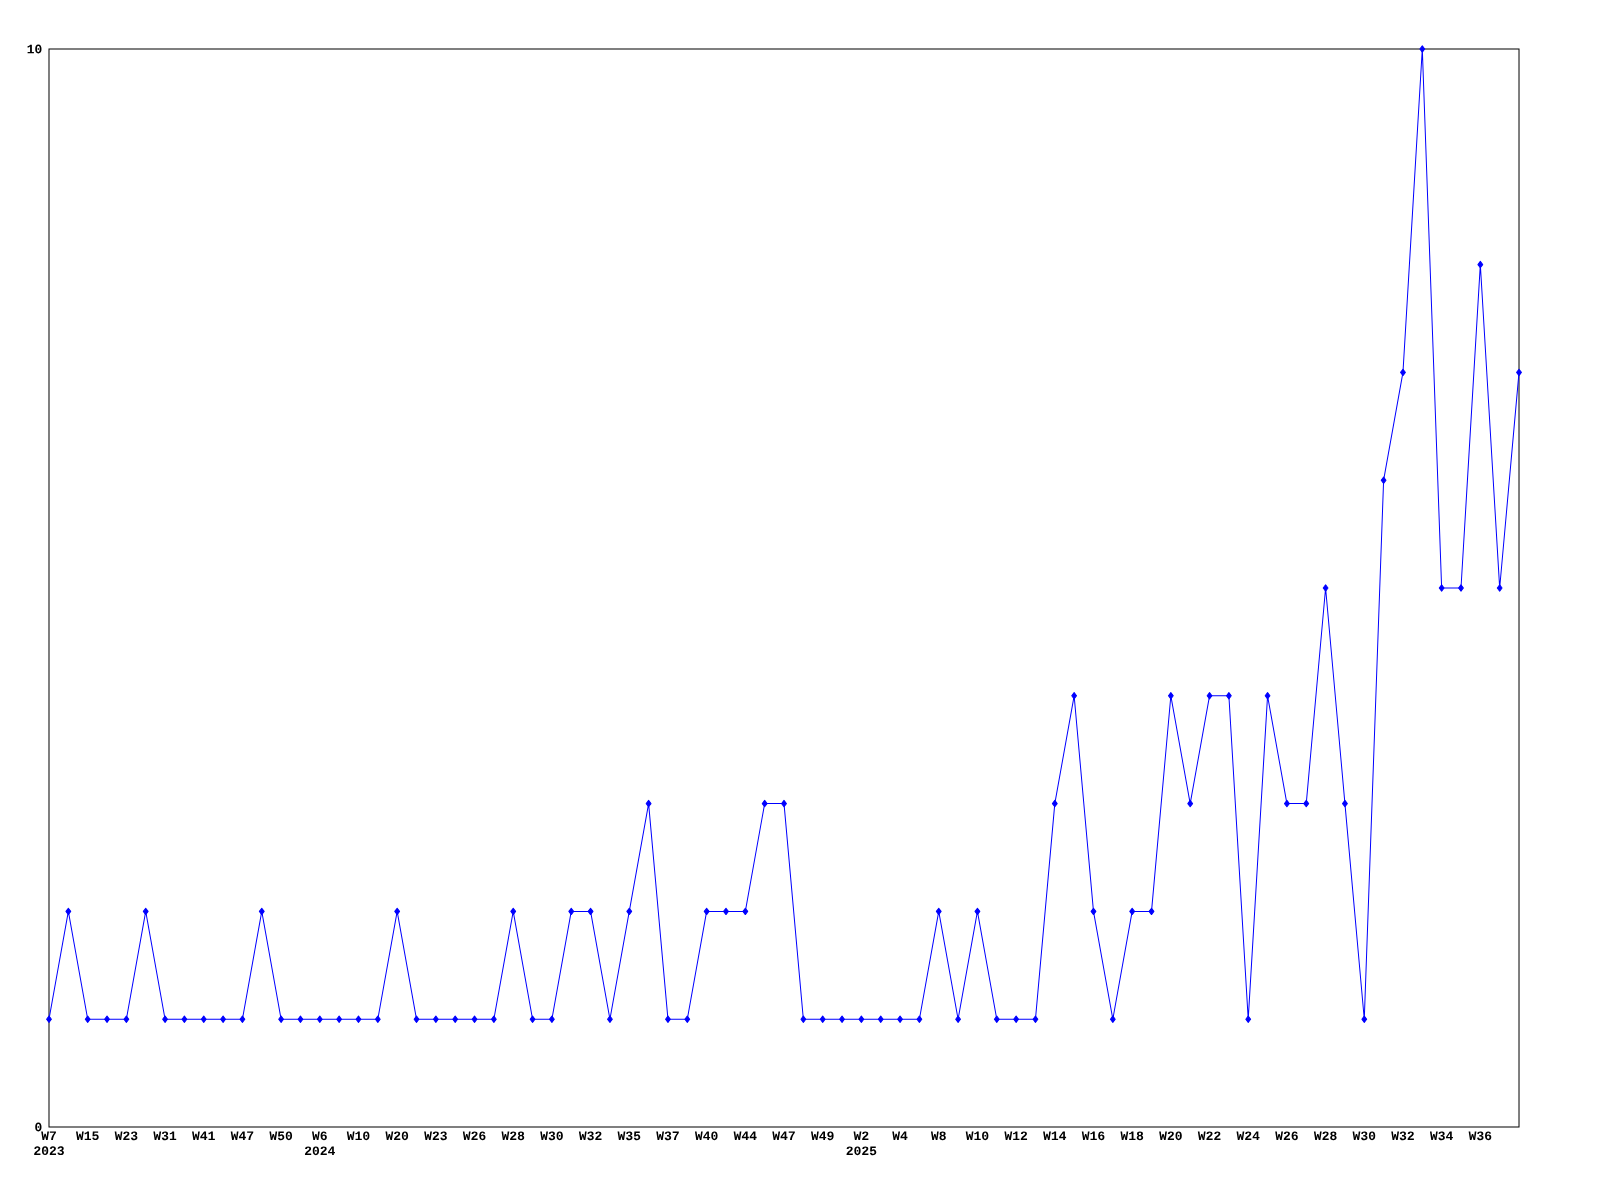 The height and width of the screenshot is (1200, 1600). I want to click on y-tick-label: 10, so click(34, 49).